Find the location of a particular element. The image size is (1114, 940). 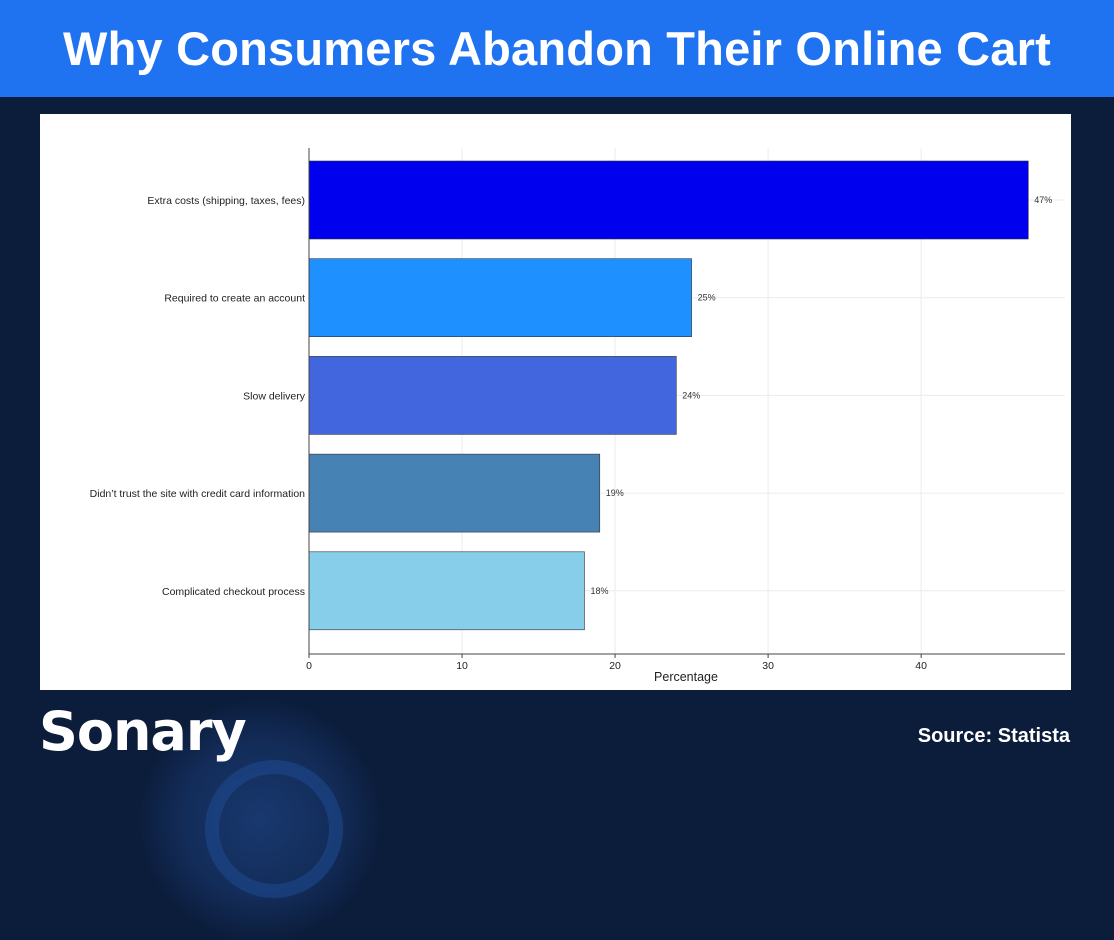

category-label-2: Slow delivery is located at coordinates (274, 396).